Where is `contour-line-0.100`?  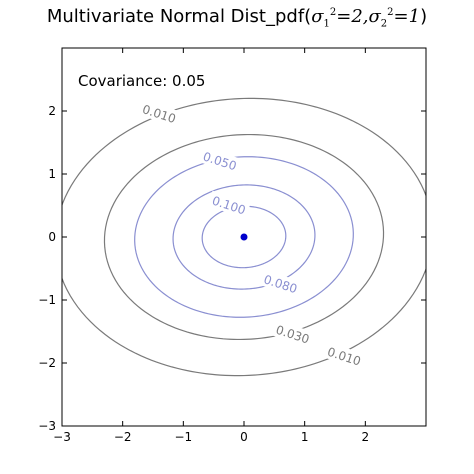
contour-line-0.100 is located at coordinates (244, 237).